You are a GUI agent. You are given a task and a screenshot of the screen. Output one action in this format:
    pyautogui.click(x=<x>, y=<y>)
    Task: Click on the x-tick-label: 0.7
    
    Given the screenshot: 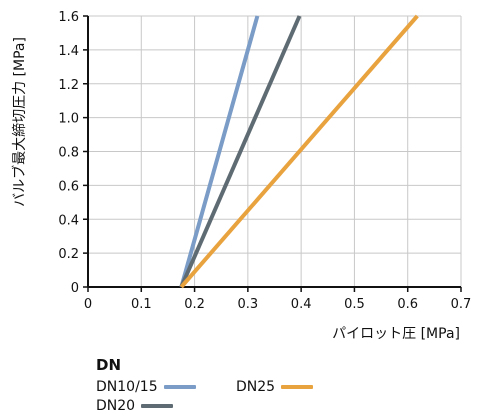 What is the action you would take?
    pyautogui.click(x=461, y=304)
    